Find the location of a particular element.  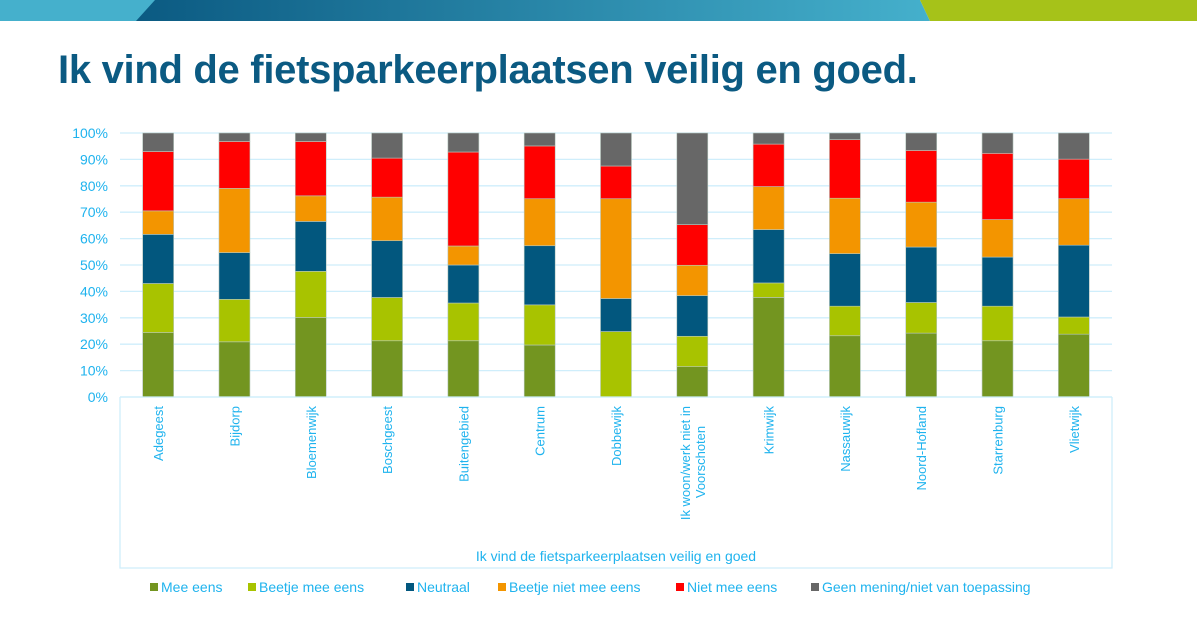

x-category-label: Bijdorp is located at coordinates (234, 426).